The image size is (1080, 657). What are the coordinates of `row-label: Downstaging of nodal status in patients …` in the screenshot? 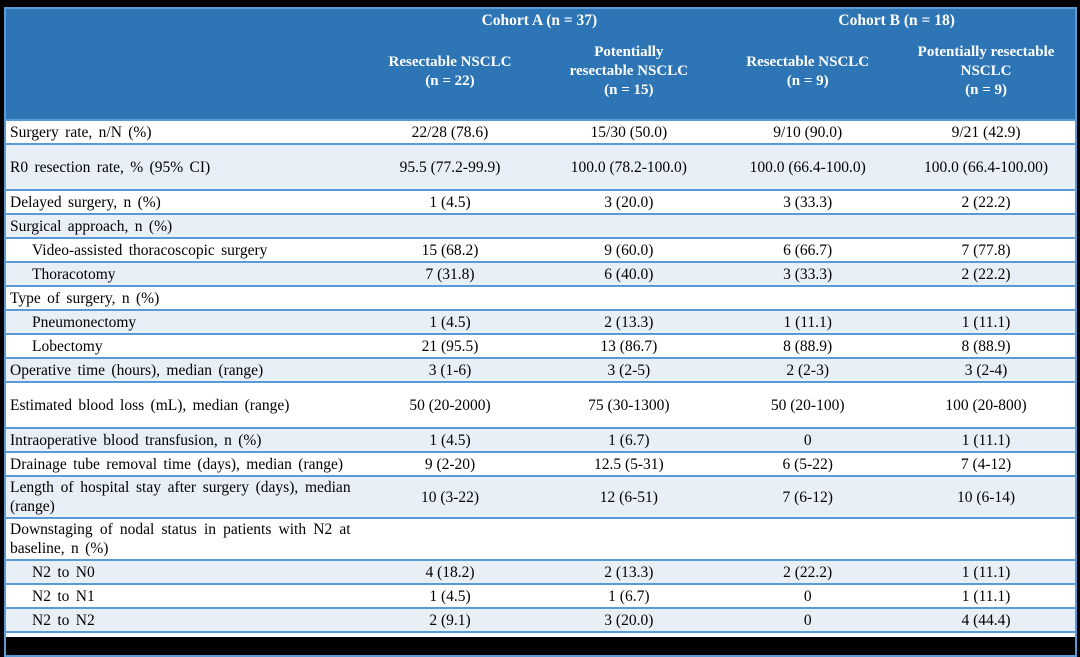 It's located at (183, 538).